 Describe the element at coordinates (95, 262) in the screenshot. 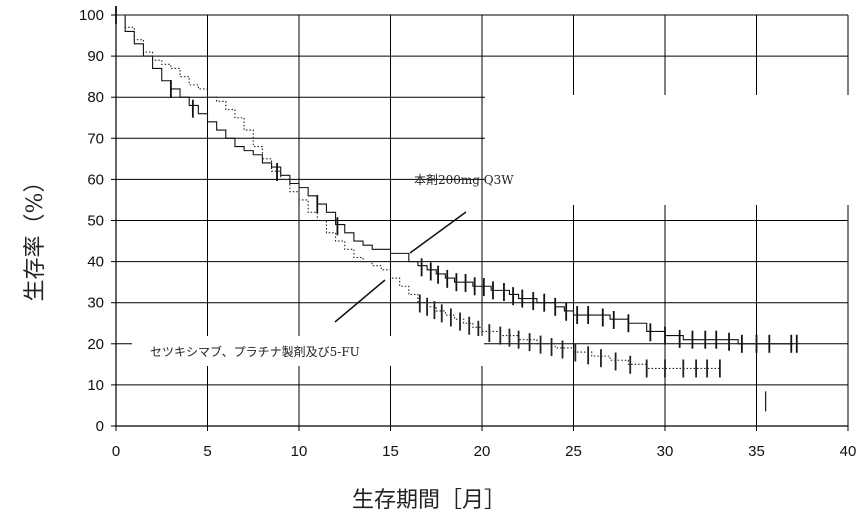

I see `y-tick-label: 40` at that location.